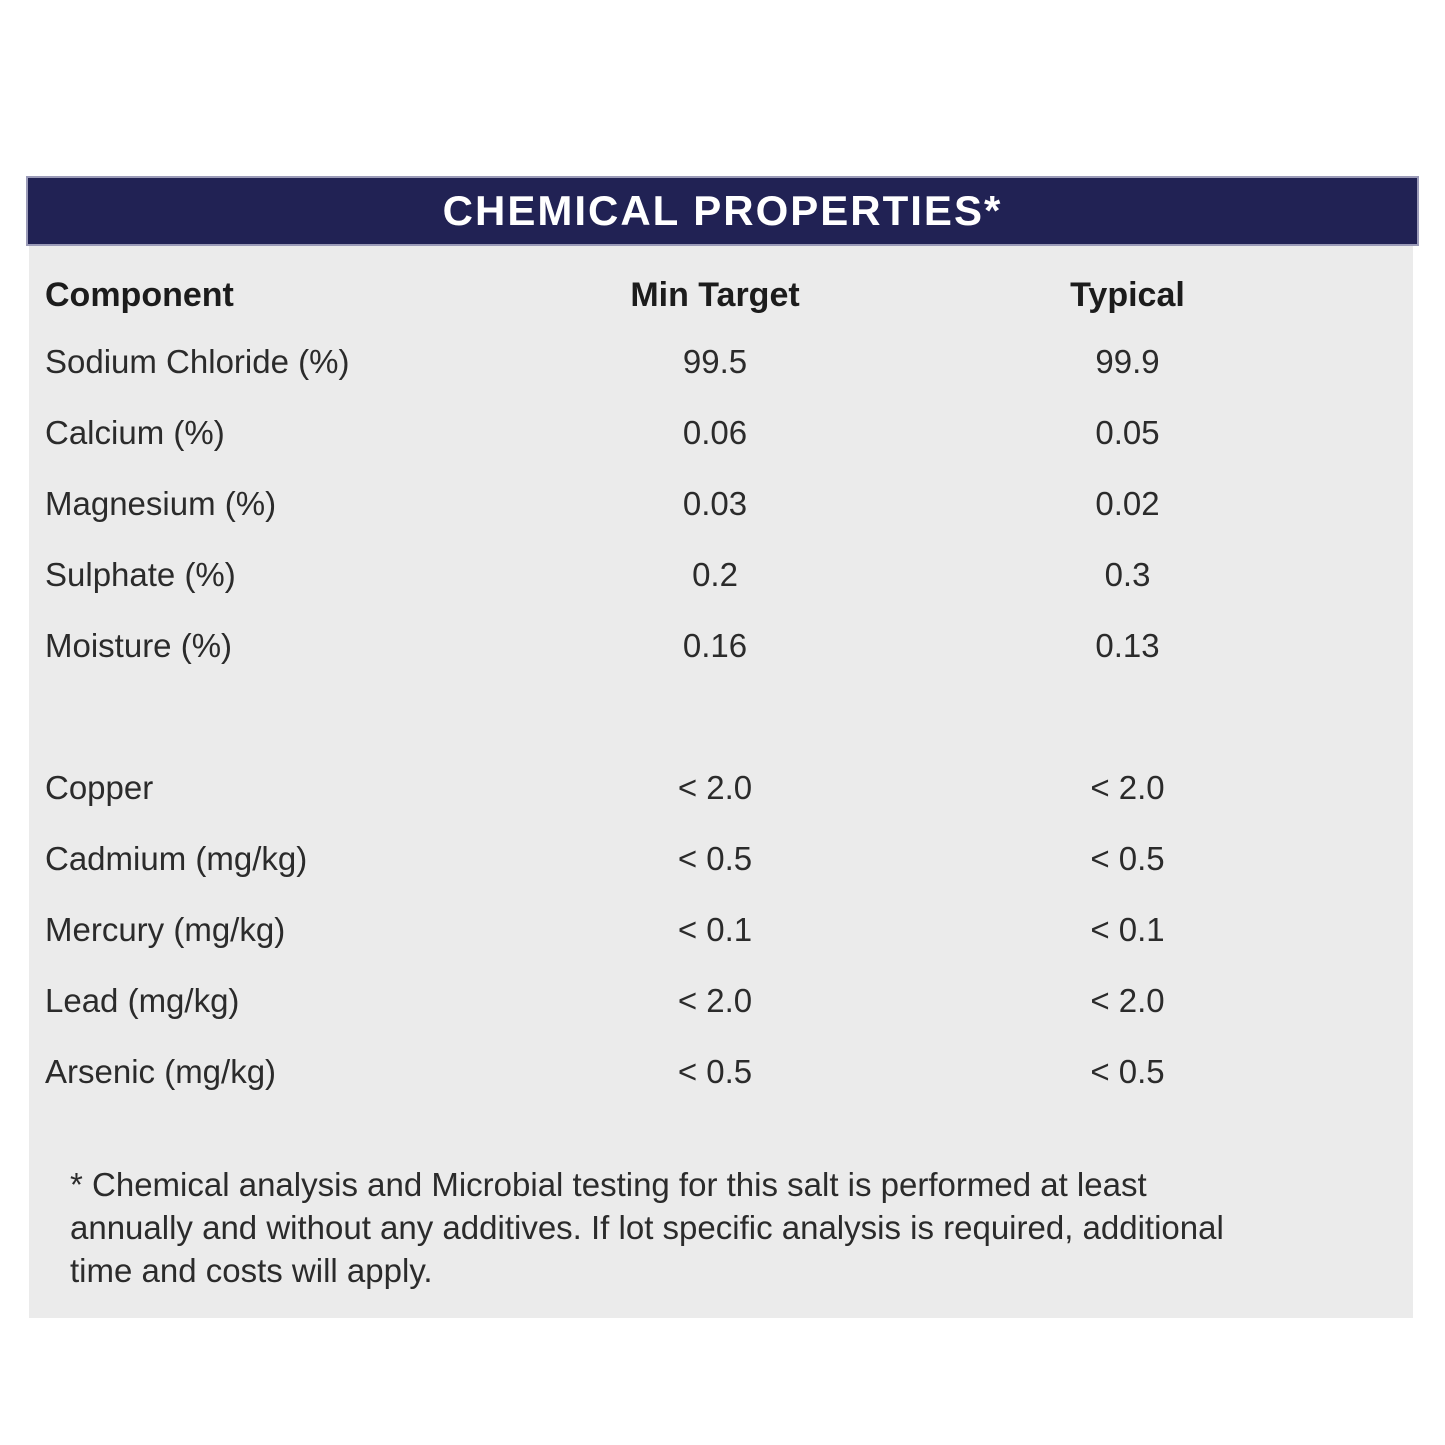 The width and height of the screenshot is (1445, 1445). I want to click on component-cell: Sulphate (%), so click(140, 574).